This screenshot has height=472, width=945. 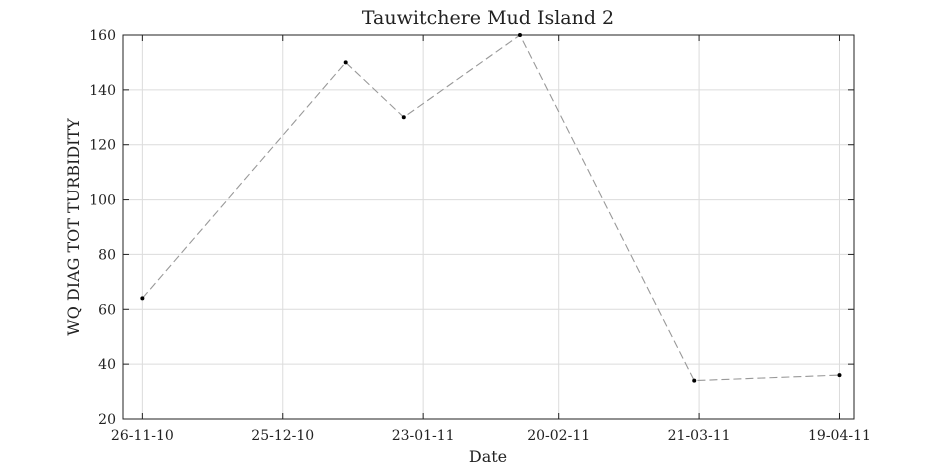 What do you see at coordinates (107, 365) in the screenshot?
I see `y-tick-label: 40` at bounding box center [107, 365].